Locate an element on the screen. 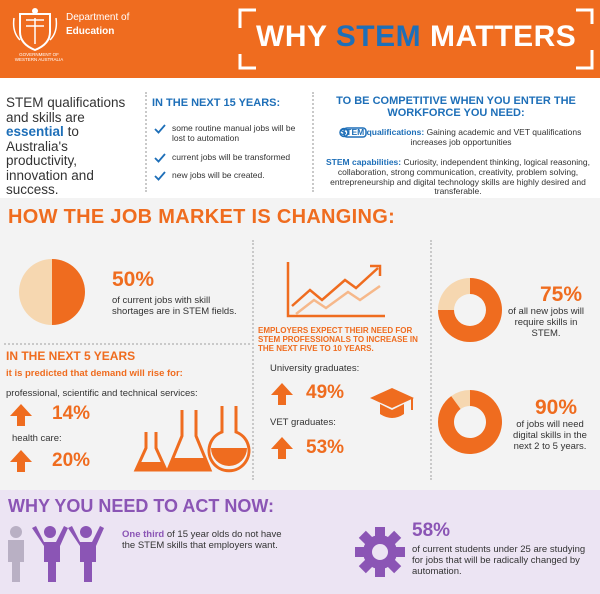 This screenshot has width=600, height=594. shortage-label: 50% is located at coordinates (133, 279).